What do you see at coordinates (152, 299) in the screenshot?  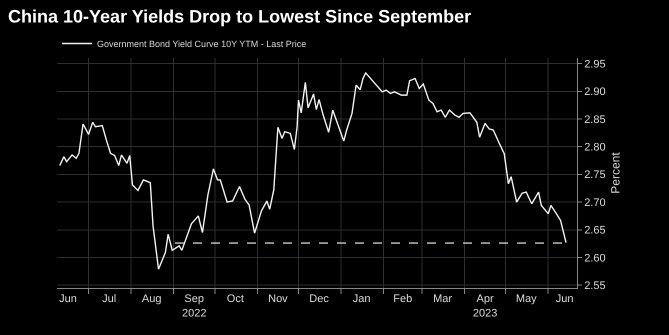 I see `x-tick-label: Aug` at bounding box center [152, 299].